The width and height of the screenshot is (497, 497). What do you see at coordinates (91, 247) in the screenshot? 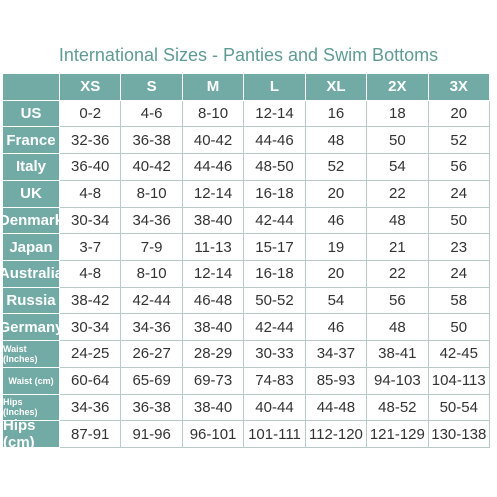
I see `size-cell: 3-7` at bounding box center [91, 247].